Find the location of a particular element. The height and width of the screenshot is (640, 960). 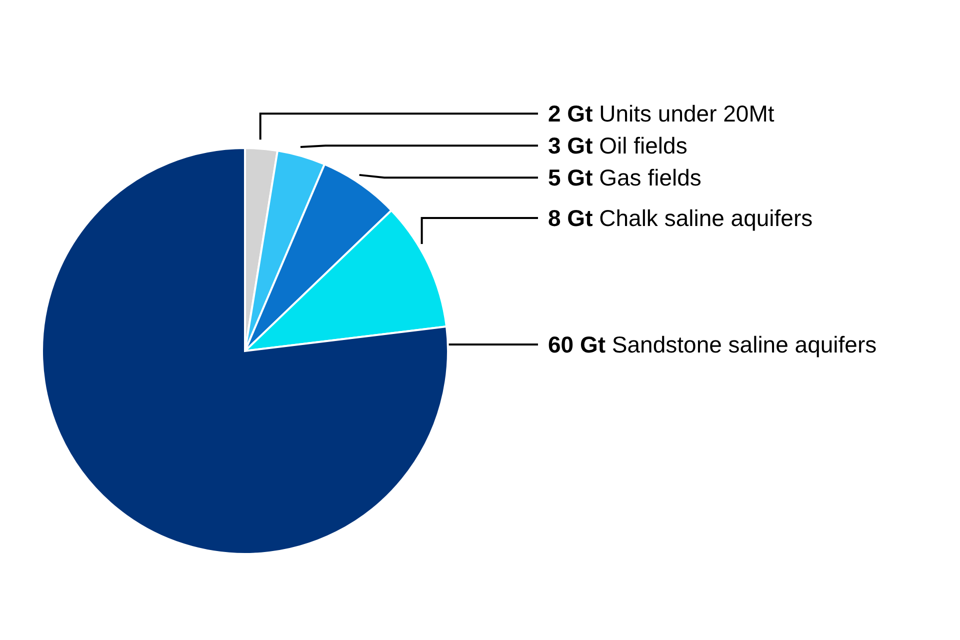

data-label: 8 Gt is located at coordinates (574, 218).